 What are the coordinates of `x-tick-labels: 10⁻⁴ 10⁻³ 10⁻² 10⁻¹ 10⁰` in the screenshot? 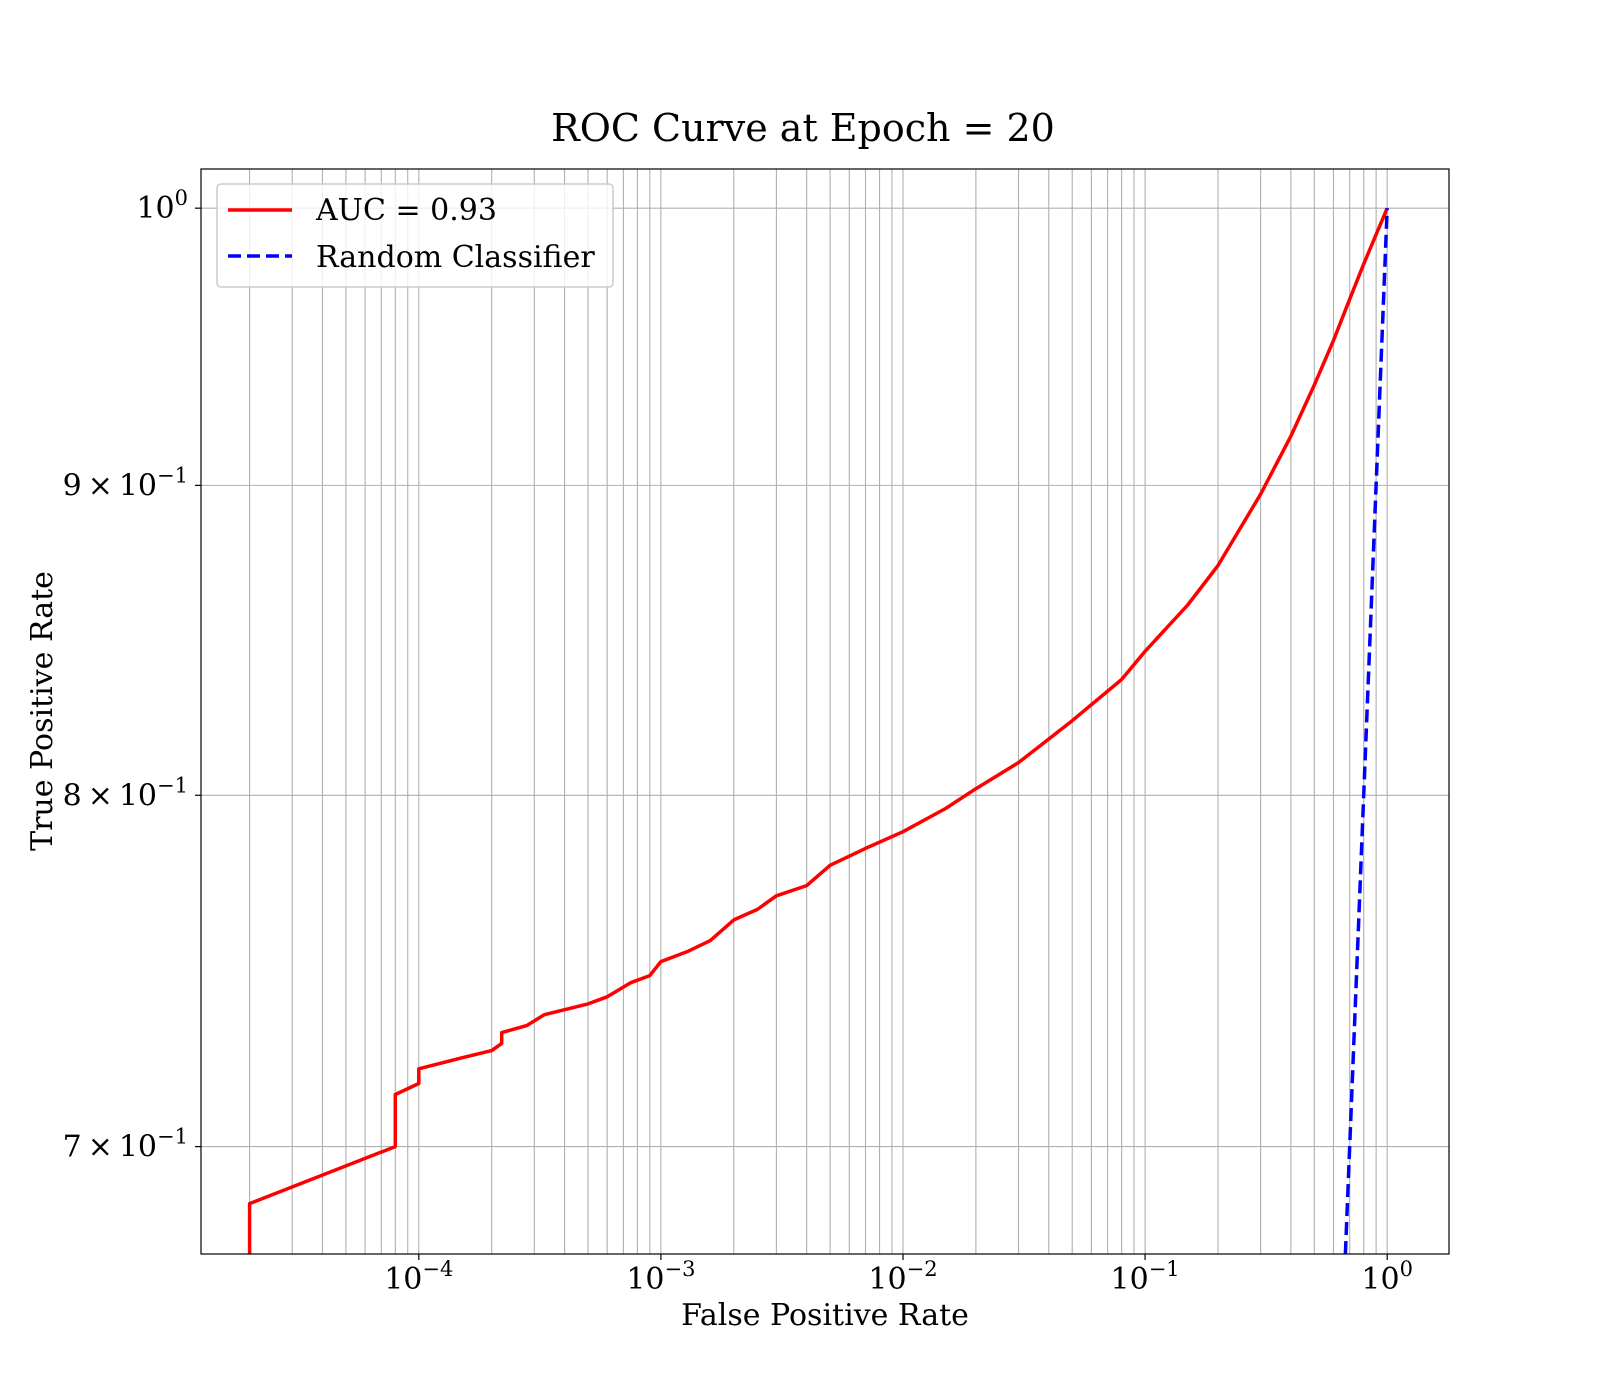 It's located at (898, 1275).